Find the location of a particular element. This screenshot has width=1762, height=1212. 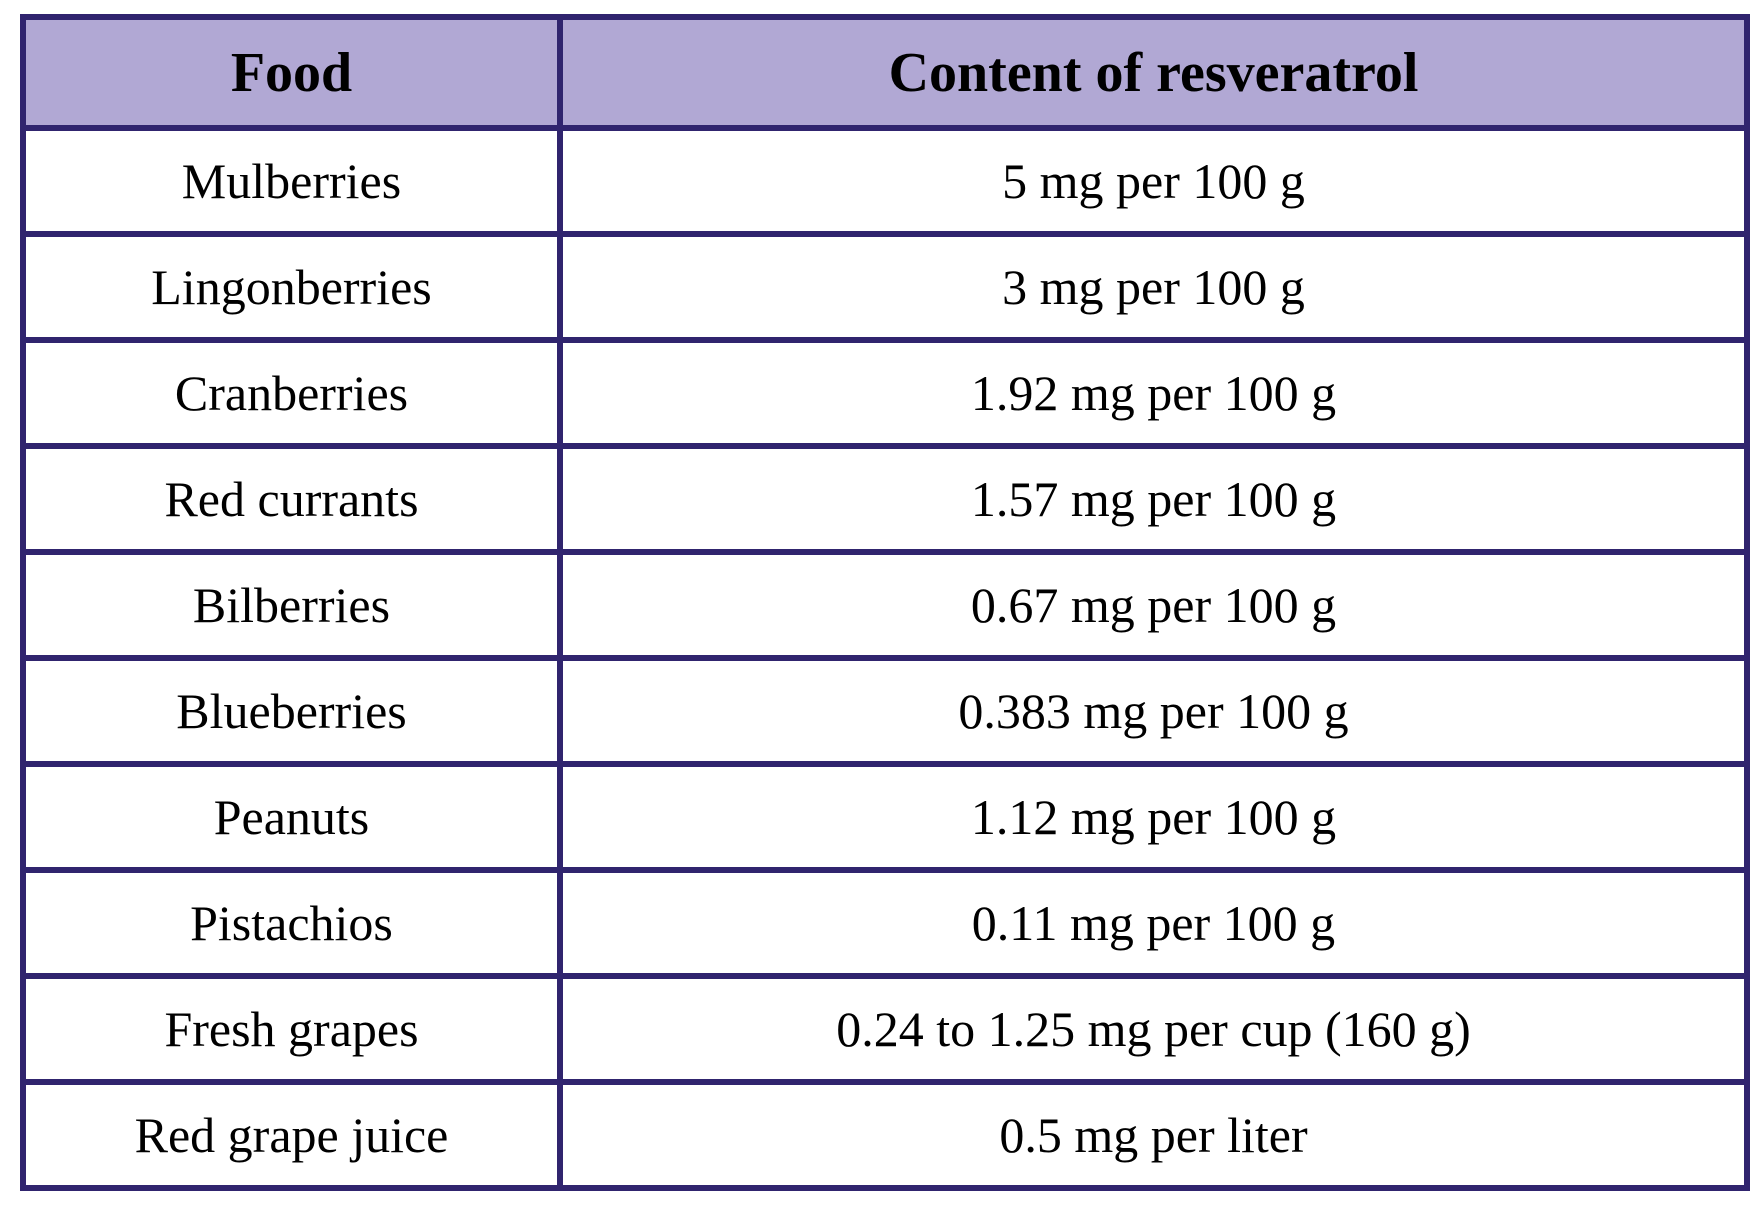

table-row: Cranberries 1.92 mg per 100 g is located at coordinates (885, 393).